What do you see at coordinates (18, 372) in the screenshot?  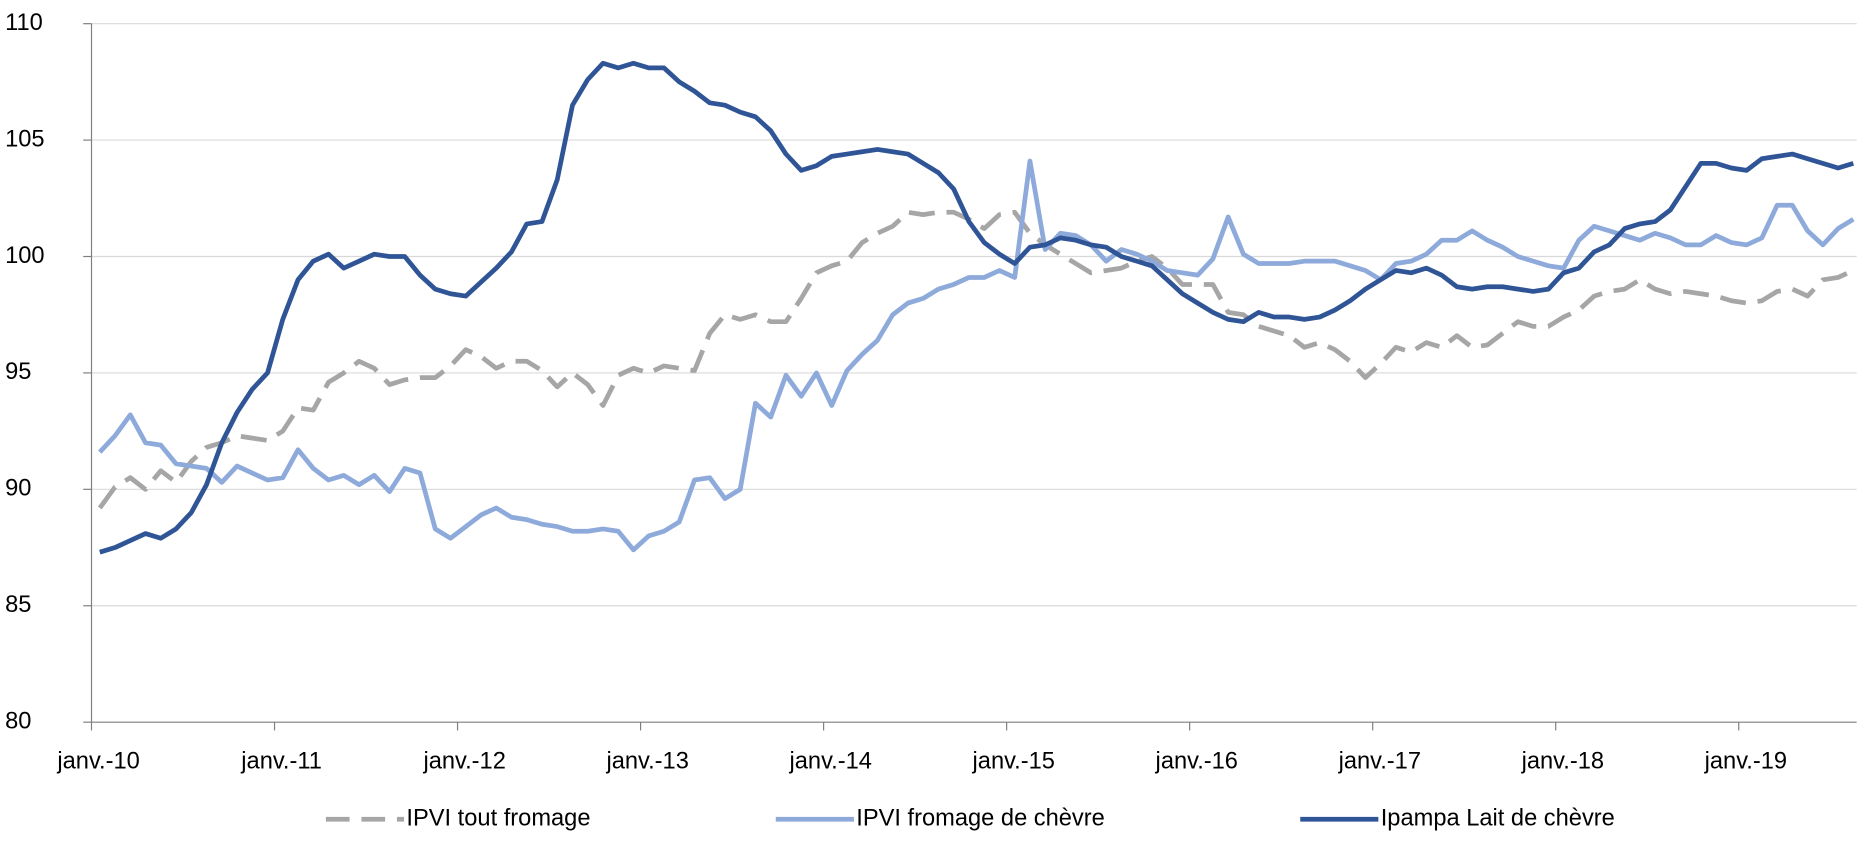 I see `y-tick-label: 95` at bounding box center [18, 372].